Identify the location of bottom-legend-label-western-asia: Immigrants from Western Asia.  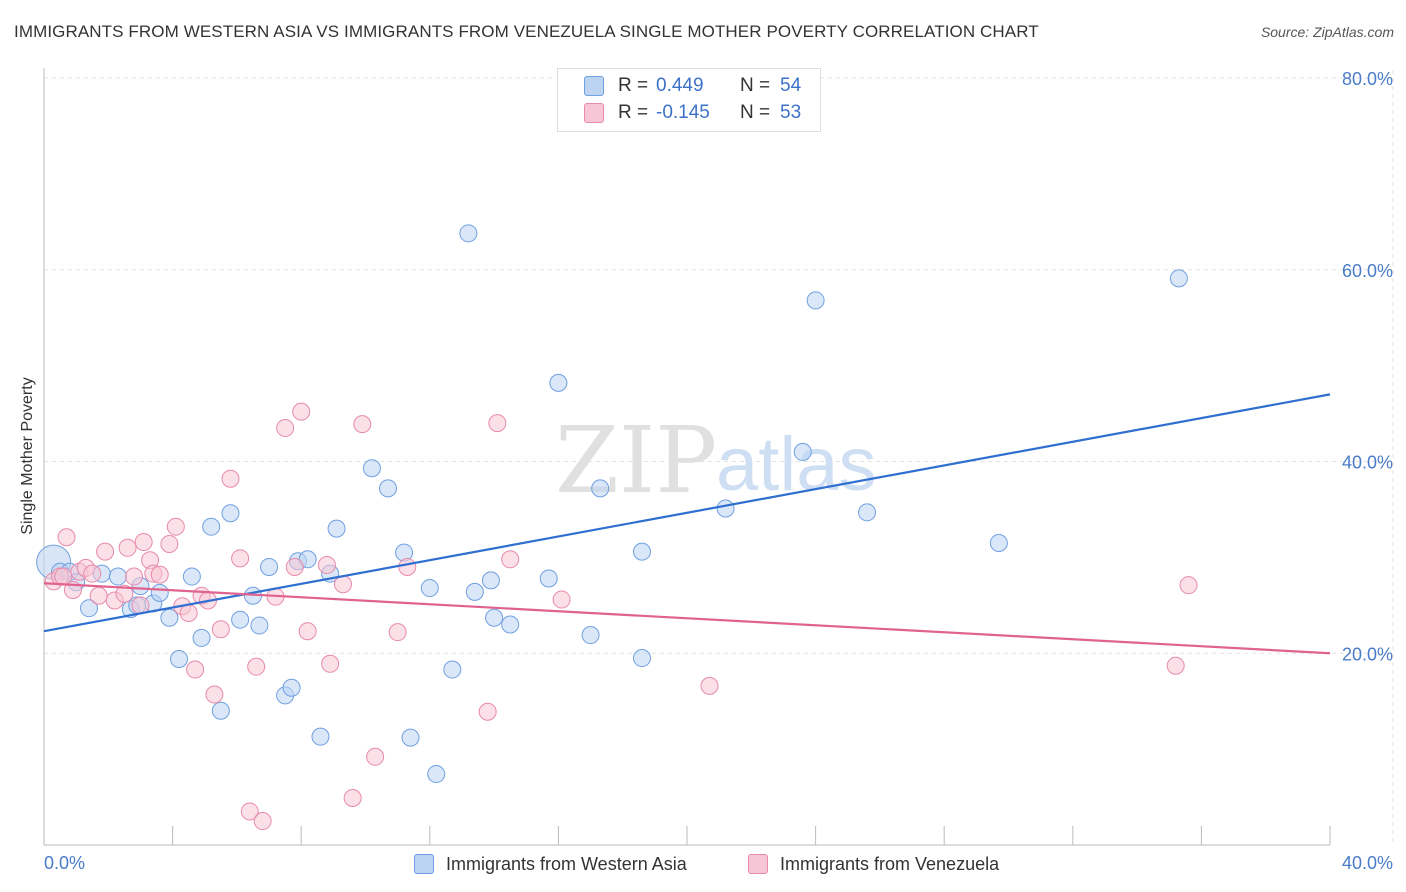
(566, 863).